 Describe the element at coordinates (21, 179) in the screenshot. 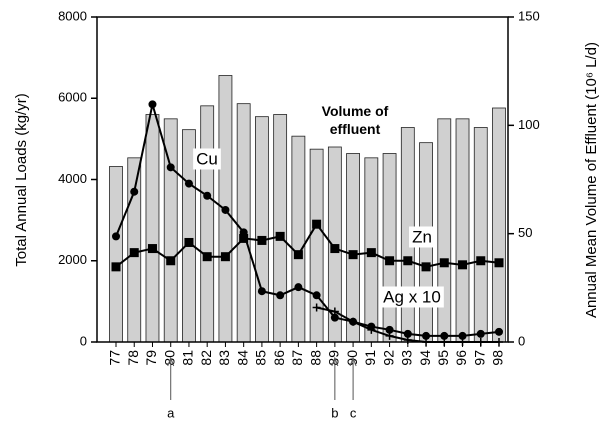

I see `y-axis-label: Total Annual Loads (kg/yr)` at that location.